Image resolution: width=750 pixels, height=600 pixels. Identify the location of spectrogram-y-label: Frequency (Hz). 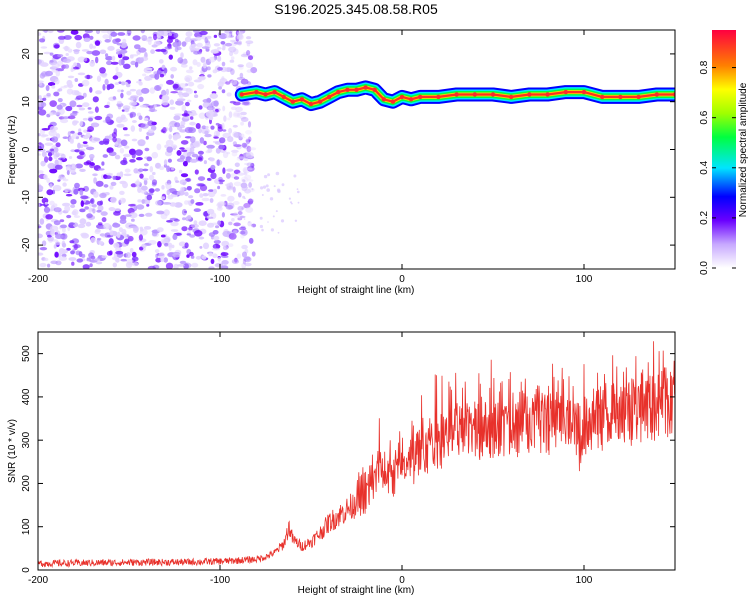
(12, 150).